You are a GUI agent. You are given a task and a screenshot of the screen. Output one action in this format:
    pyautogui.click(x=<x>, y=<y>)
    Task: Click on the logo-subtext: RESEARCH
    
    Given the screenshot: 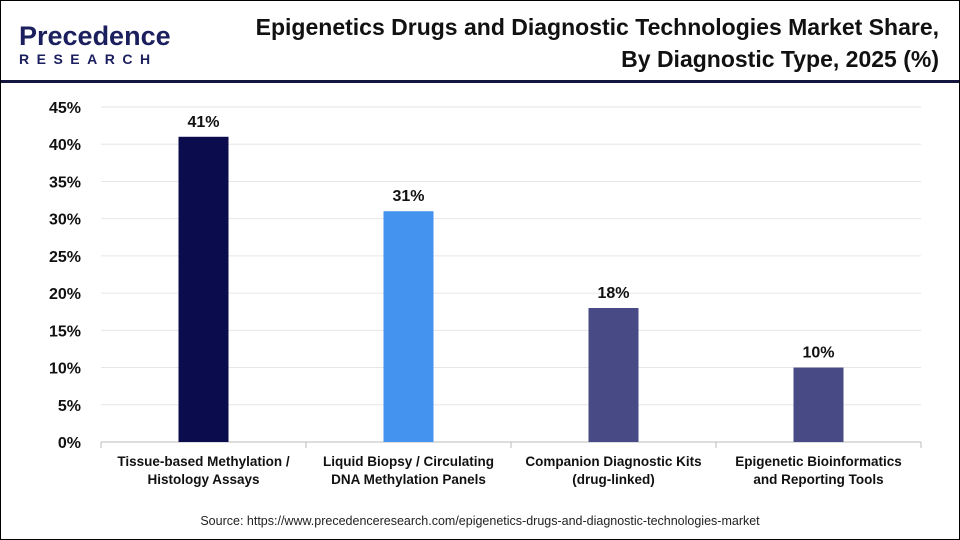 What is the action you would take?
    pyautogui.click(x=88, y=59)
    